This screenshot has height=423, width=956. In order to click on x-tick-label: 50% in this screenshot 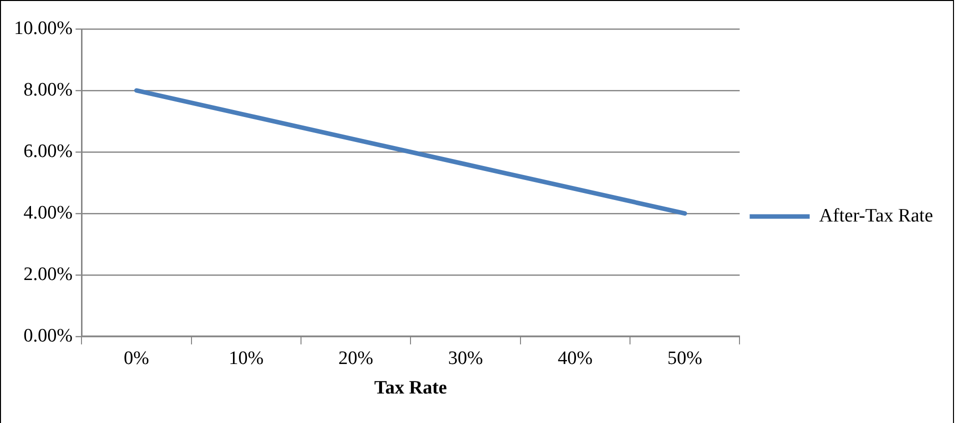, I will do `click(684, 358)`.